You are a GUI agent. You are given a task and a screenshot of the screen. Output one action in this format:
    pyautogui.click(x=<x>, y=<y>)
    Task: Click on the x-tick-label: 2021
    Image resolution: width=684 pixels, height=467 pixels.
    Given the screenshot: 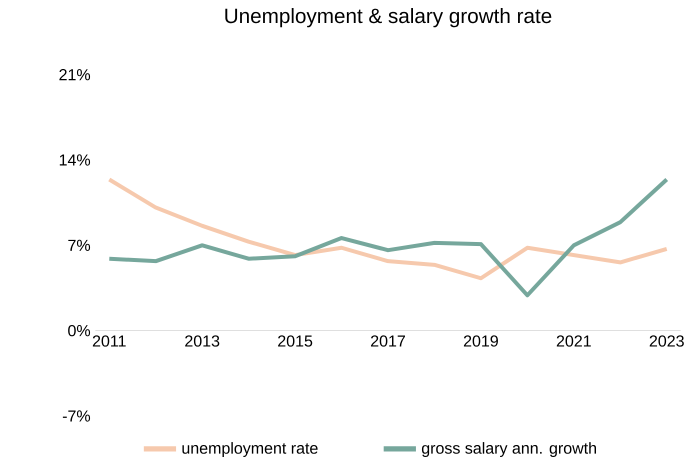 What is the action you would take?
    pyautogui.click(x=573, y=341)
    